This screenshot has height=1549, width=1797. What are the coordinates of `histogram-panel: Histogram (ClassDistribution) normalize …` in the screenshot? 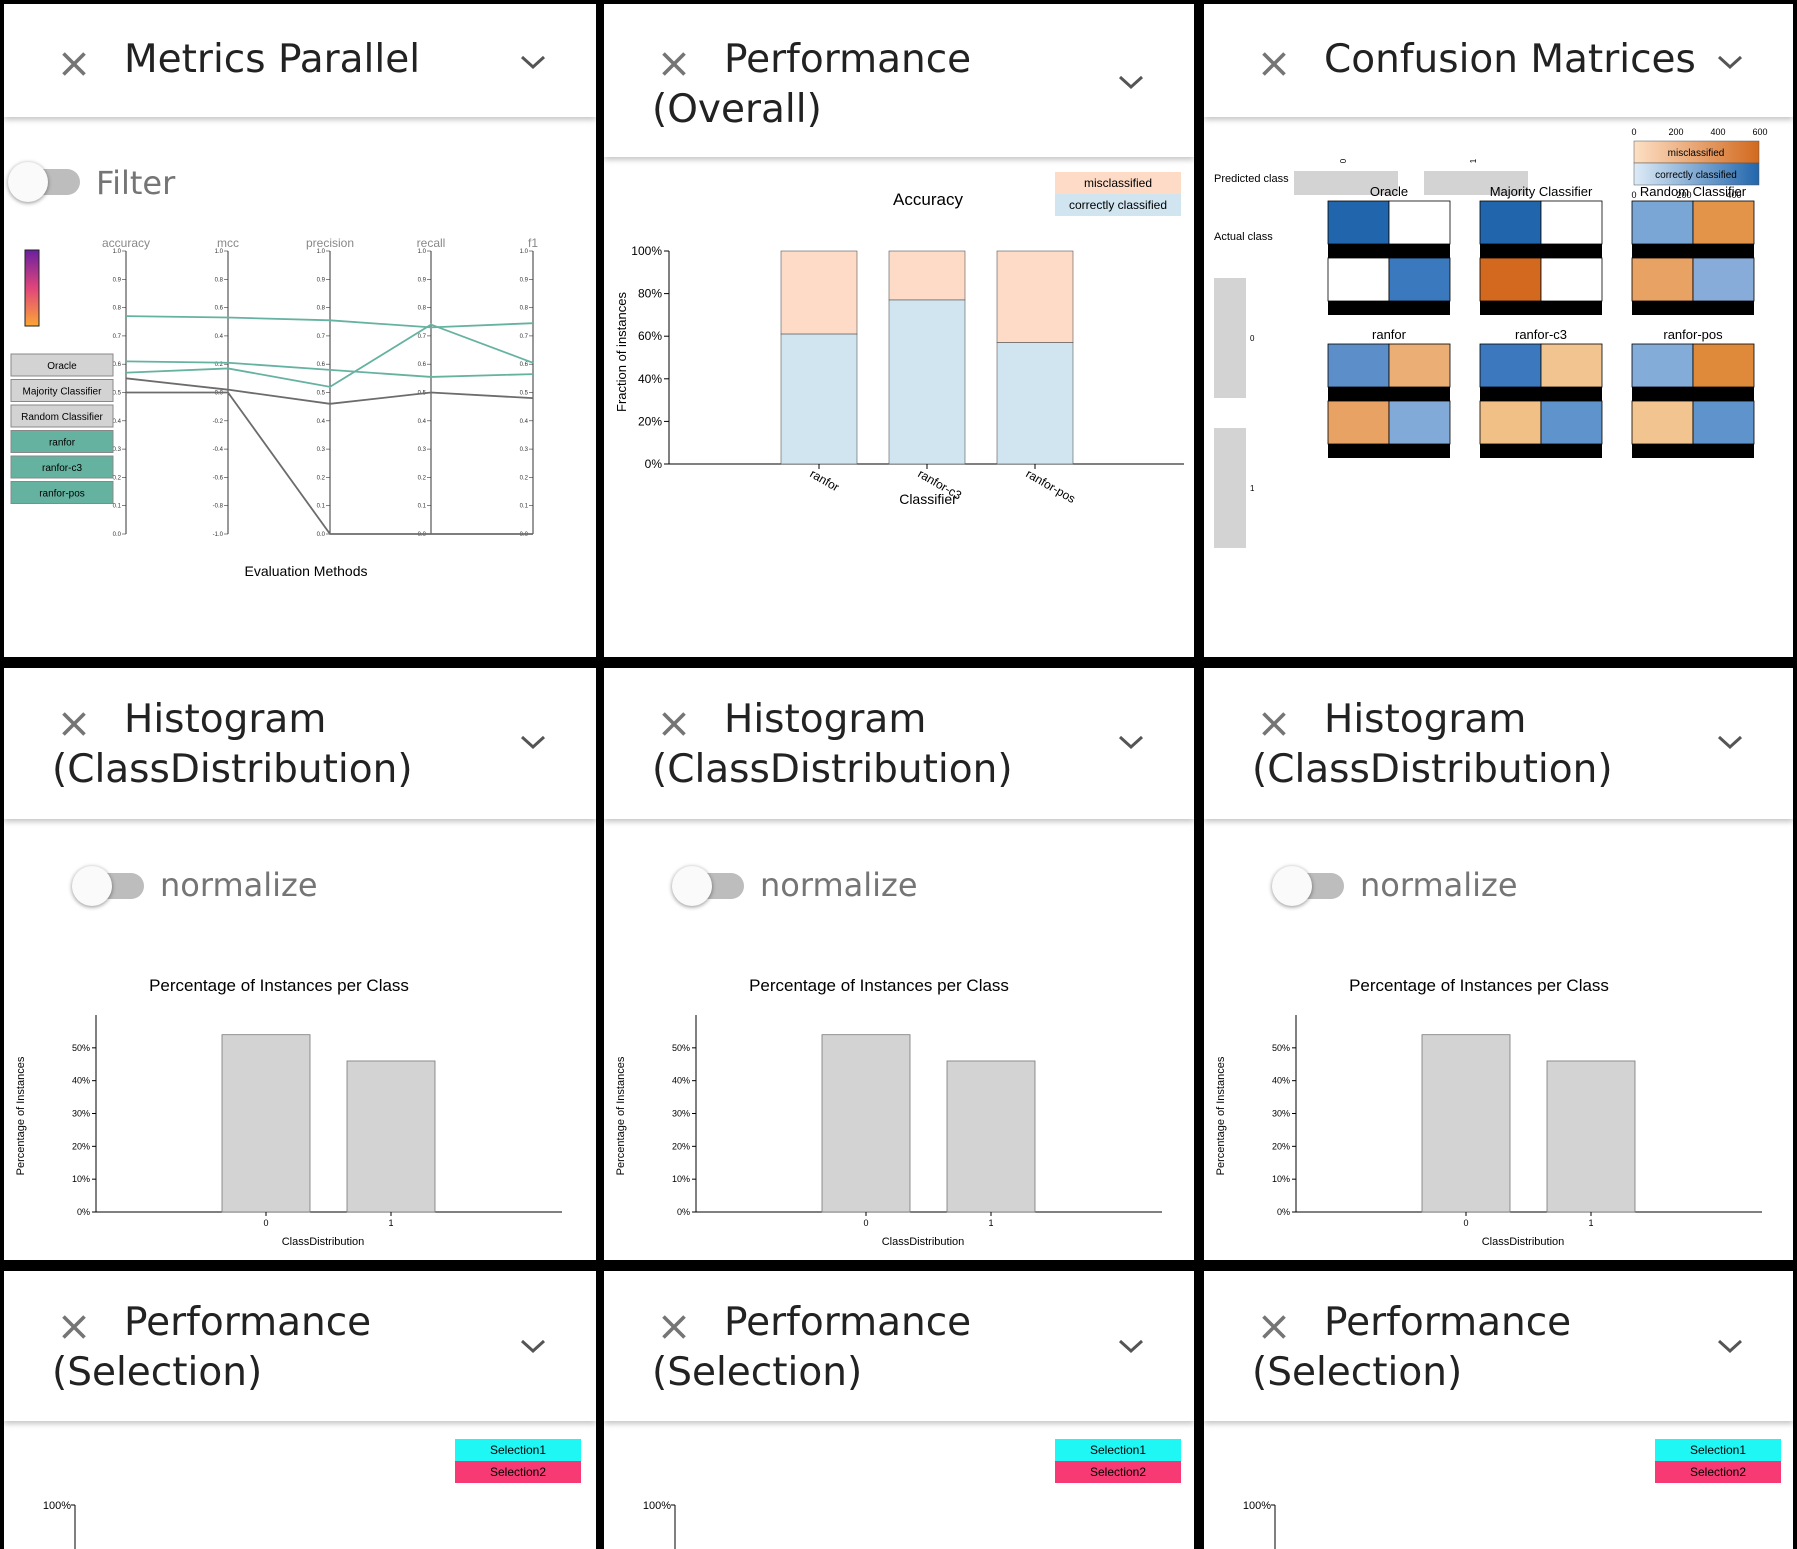 It's located at (300, 964).